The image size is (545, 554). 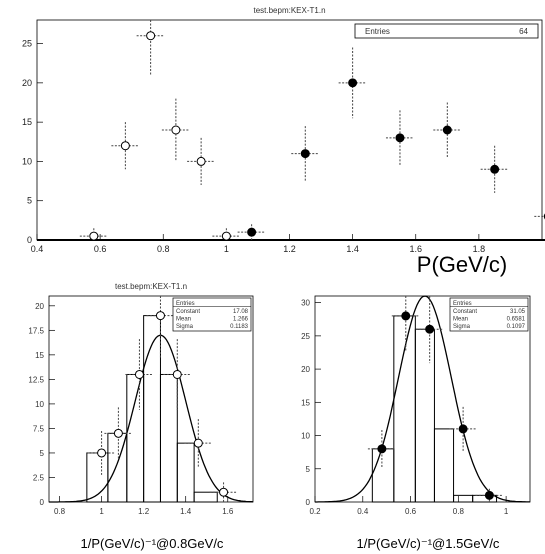 What do you see at coordinates (39, 428) in the screenshot?
I see `y-tick-label: 7.5` at bounding box center [39, 428].